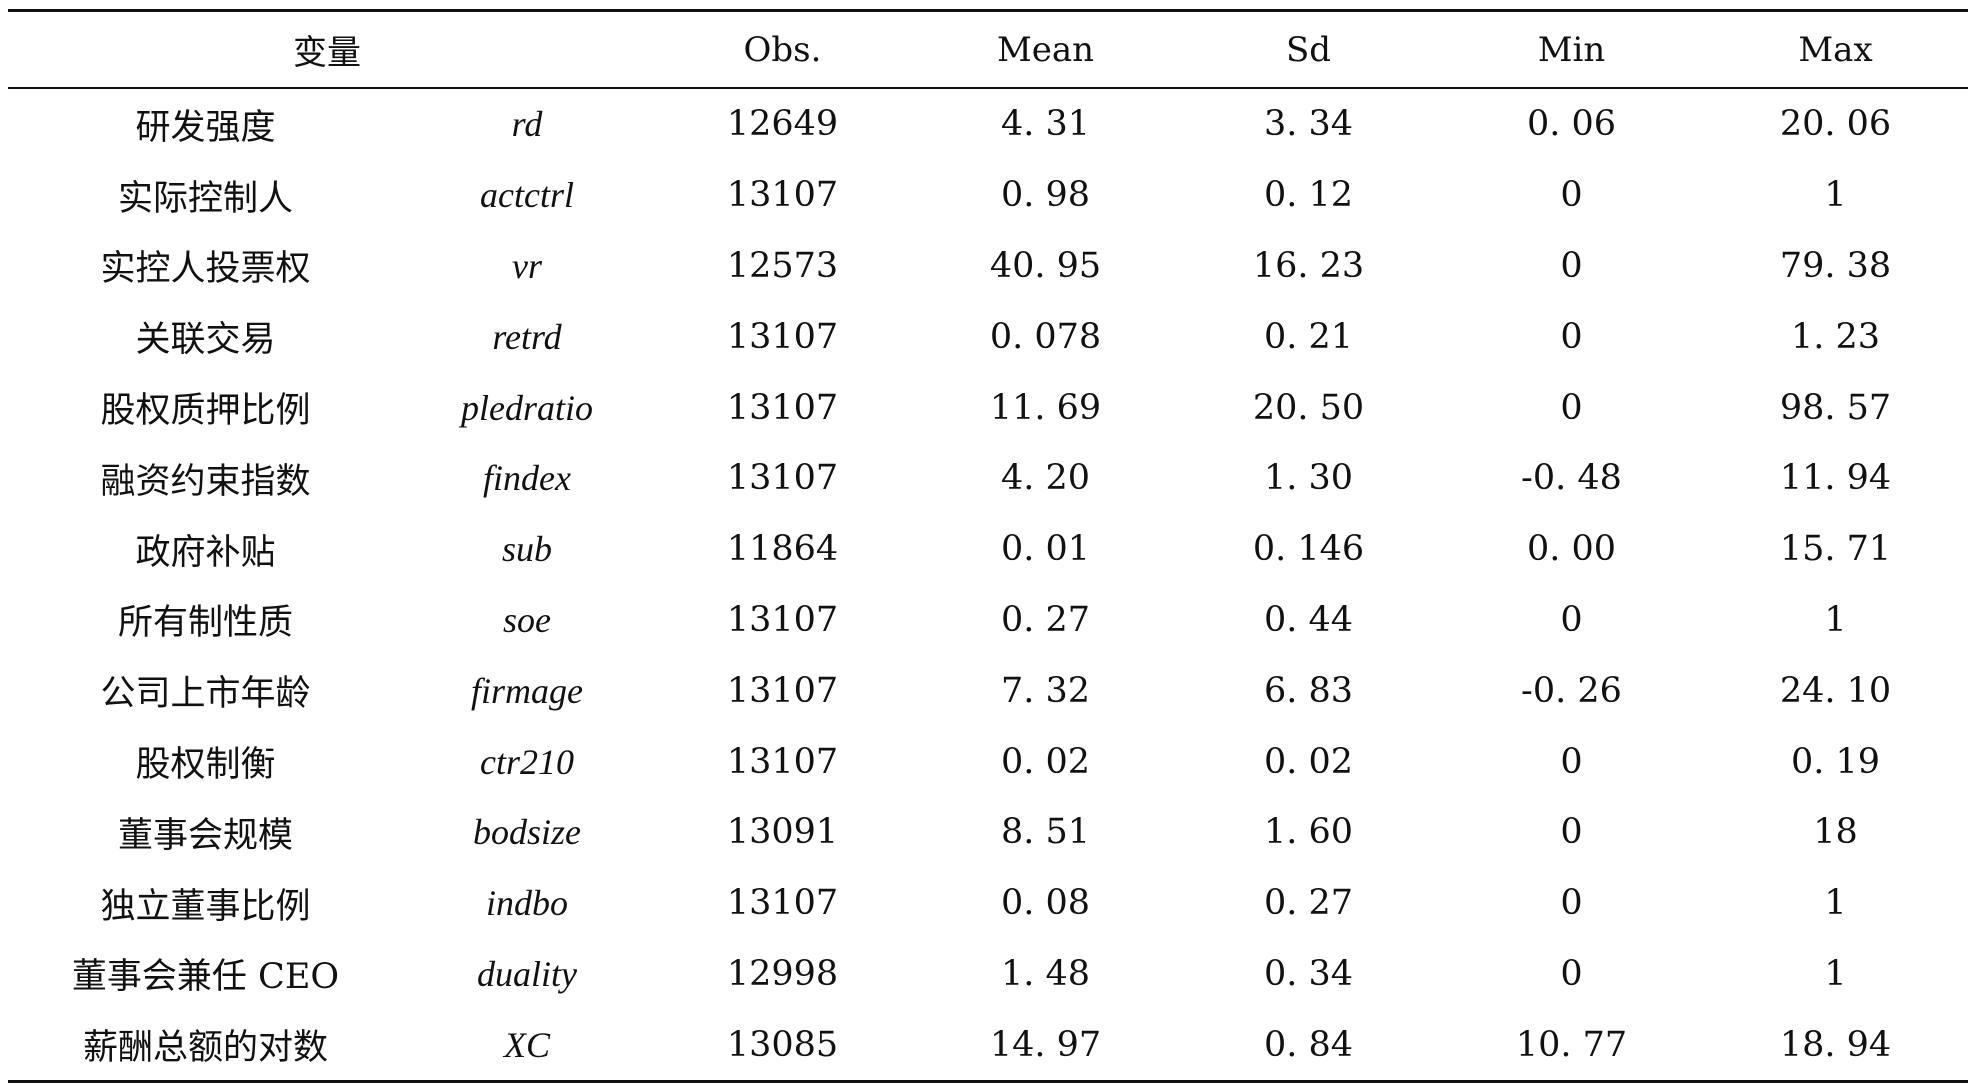  I want to click on variable-code-cell: sub, so click(526, 549).